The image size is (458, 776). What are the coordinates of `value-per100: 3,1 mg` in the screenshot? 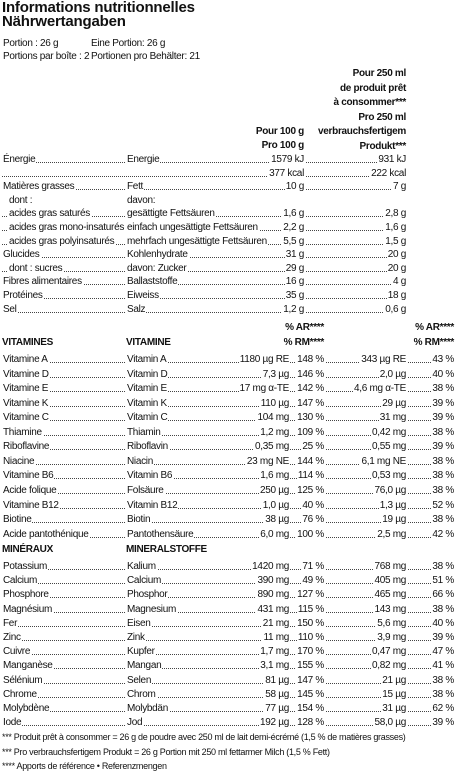 It's located at (274, 666).